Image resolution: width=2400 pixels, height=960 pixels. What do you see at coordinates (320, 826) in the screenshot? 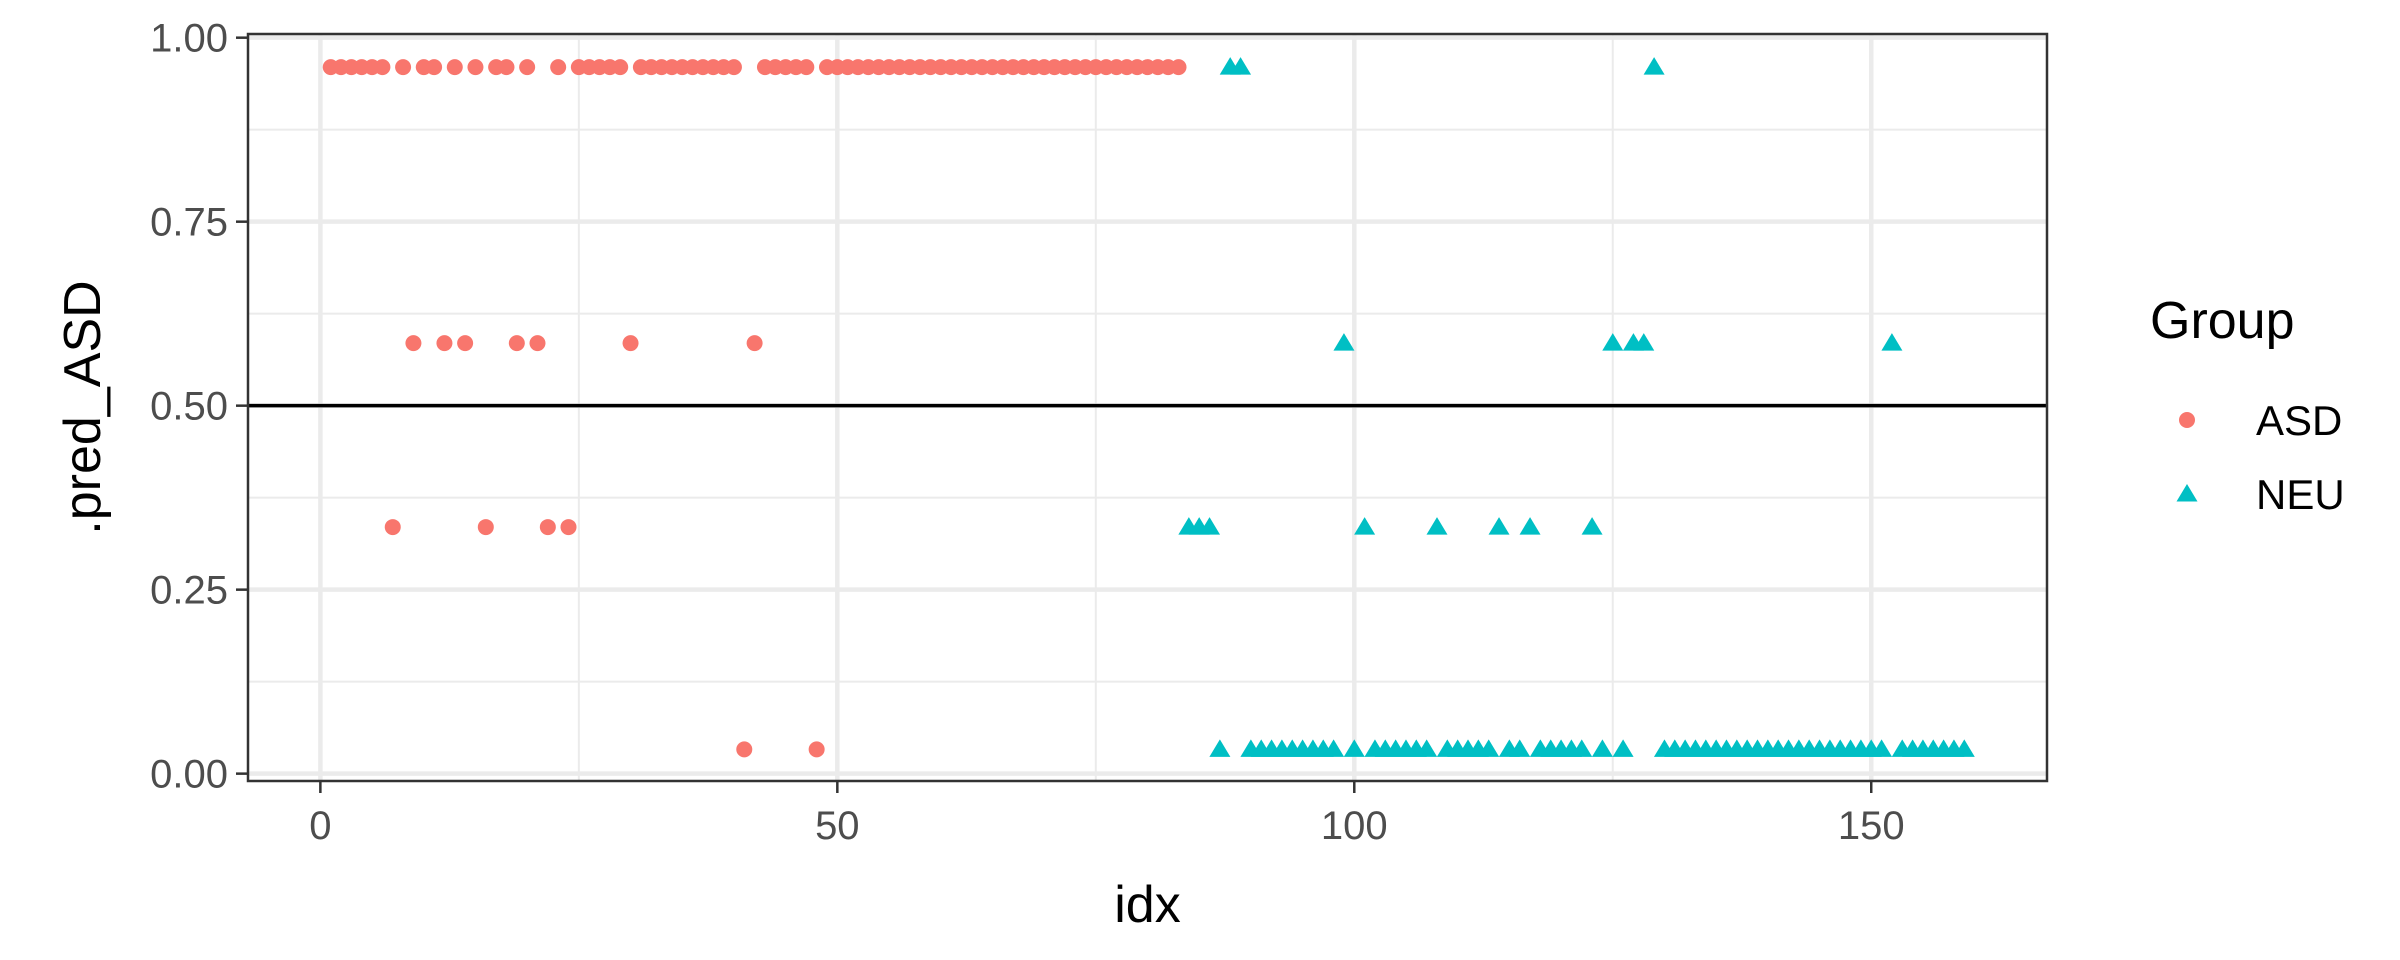
I see `x-tick-label: 0` at bounding box center [320, 826].